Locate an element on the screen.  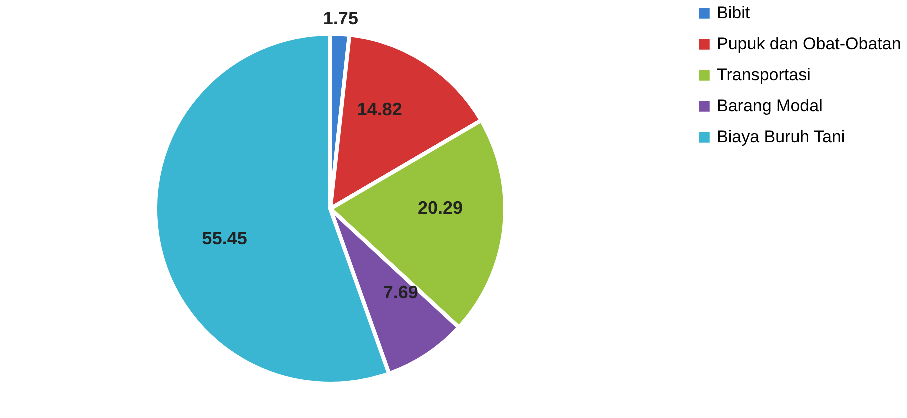
data-label: 14.82 is located at coordinates (379, 110).